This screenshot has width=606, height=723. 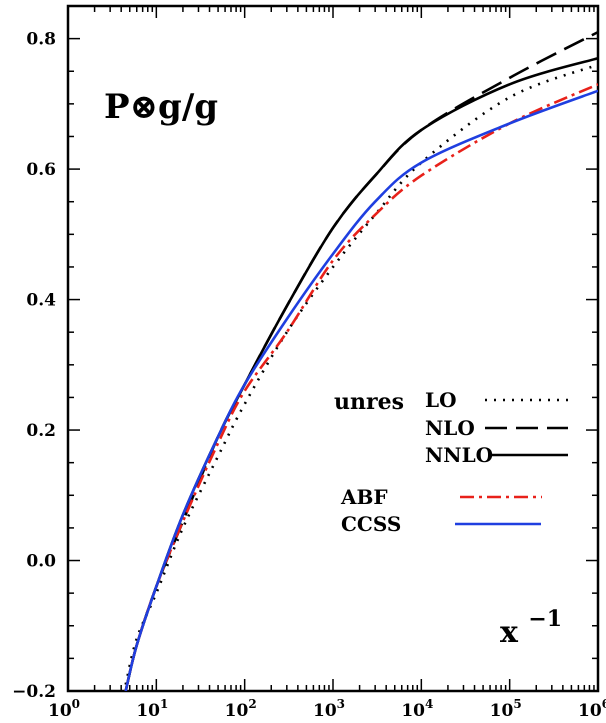 I want to click on legend-label-lo: LO, so click(x=440, y=400).